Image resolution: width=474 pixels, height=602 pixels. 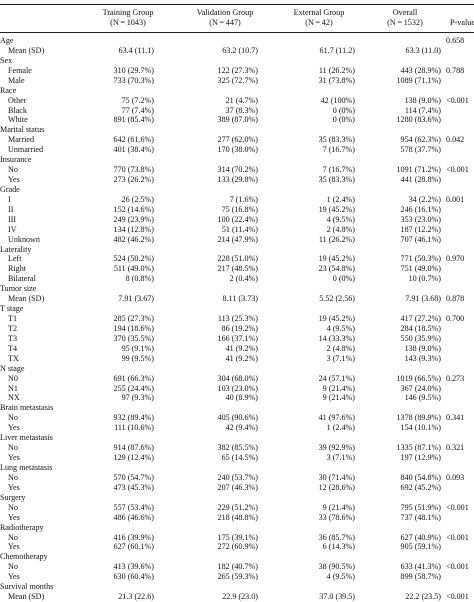 What do you see at coordinates (340, 358) in the screenshot?
I see `cell-external: 3 (7.1%)` at bounding box center [340, 358].